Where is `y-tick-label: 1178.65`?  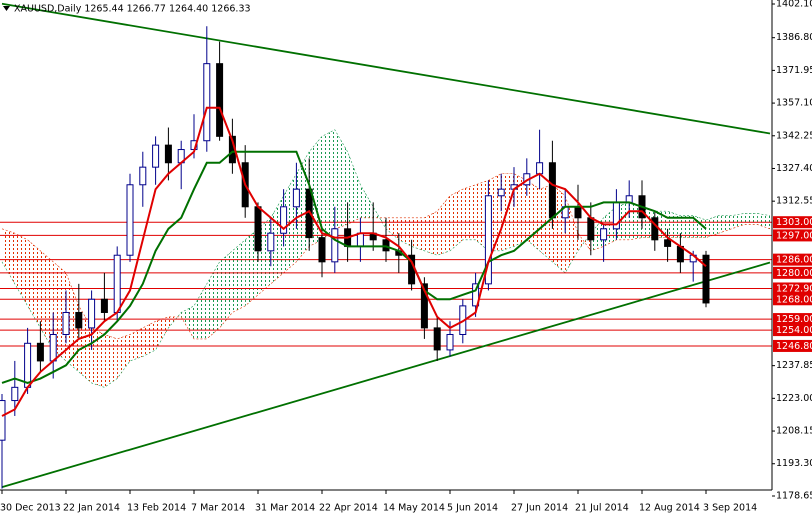 y-tick-label: 1178.65 is located at coordinates (794, 496).